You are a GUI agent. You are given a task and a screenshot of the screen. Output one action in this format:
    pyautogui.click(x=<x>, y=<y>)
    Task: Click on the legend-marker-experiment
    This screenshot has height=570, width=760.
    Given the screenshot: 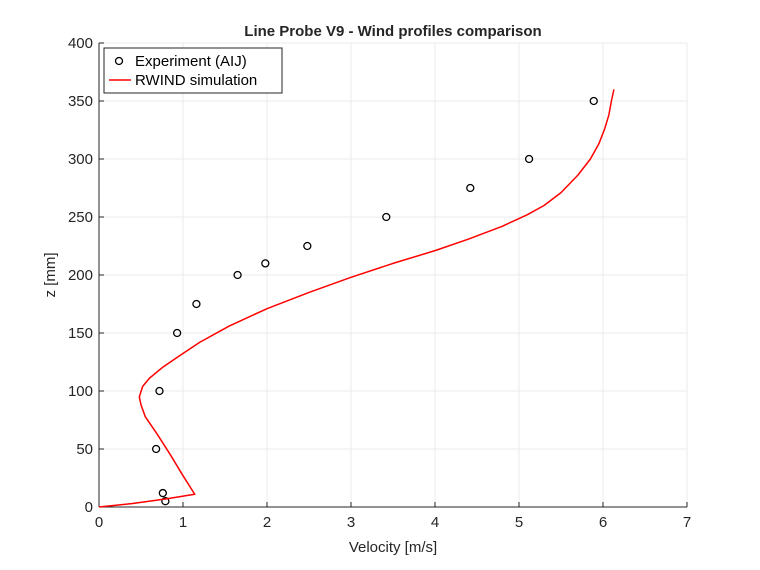 What is the action you would take?
    pyautogui.click(x=119, y=61)
    